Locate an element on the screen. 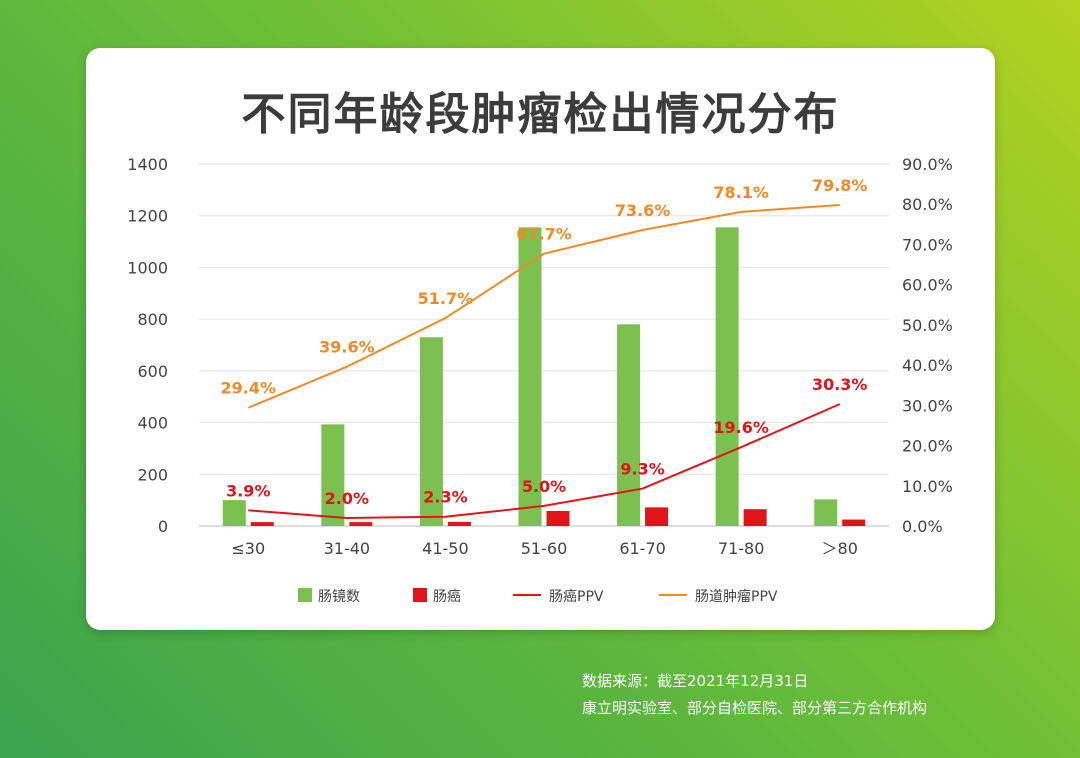  x-tick-label: 61-70 is located at coordinates (642, 548).